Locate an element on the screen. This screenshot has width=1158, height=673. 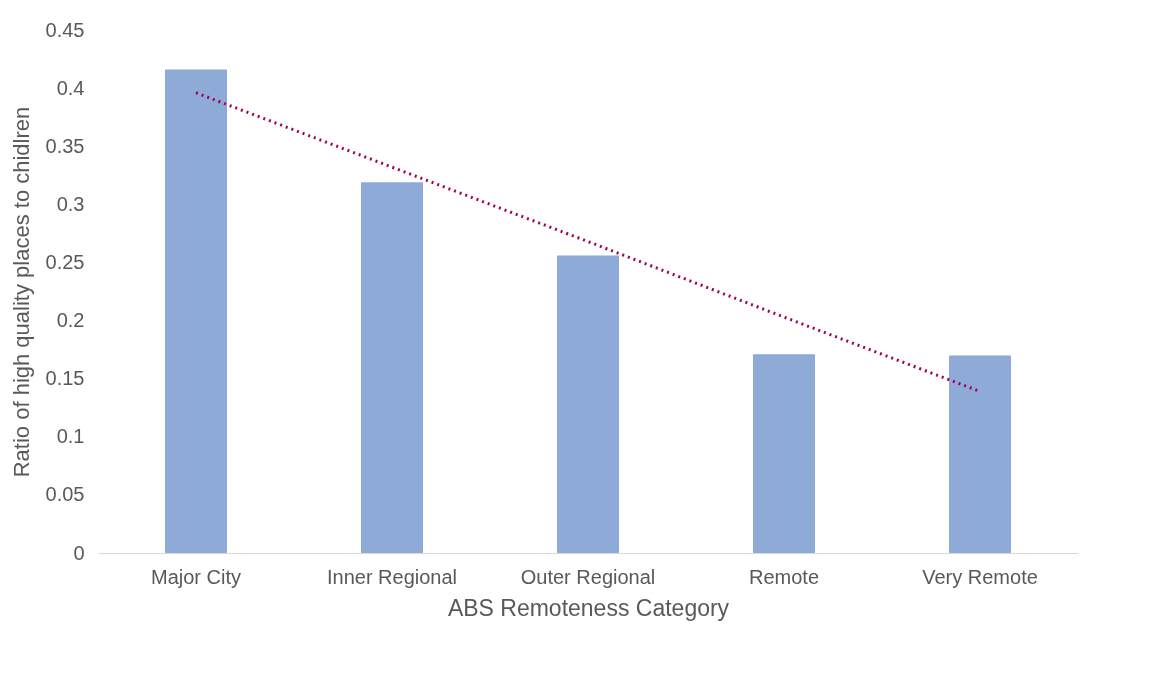
y-tick-label: 0.05 is located at coordinates (65, 494).